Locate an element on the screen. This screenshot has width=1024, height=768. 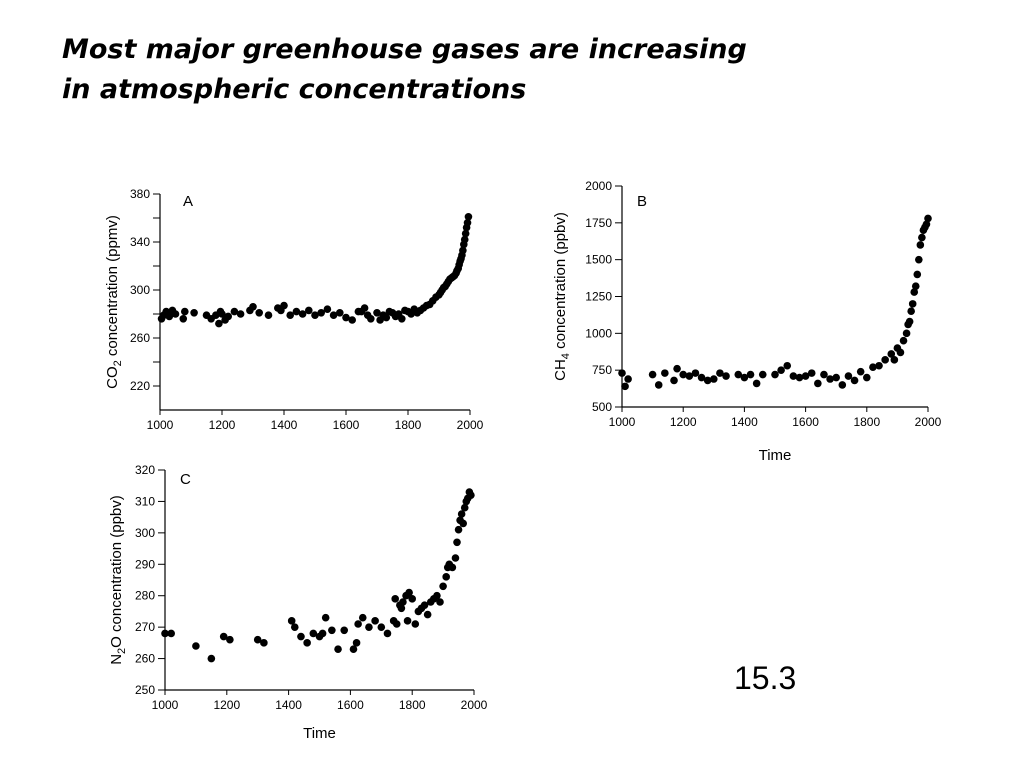
y-tick-label: 310 is located at coordinates (145, 501).